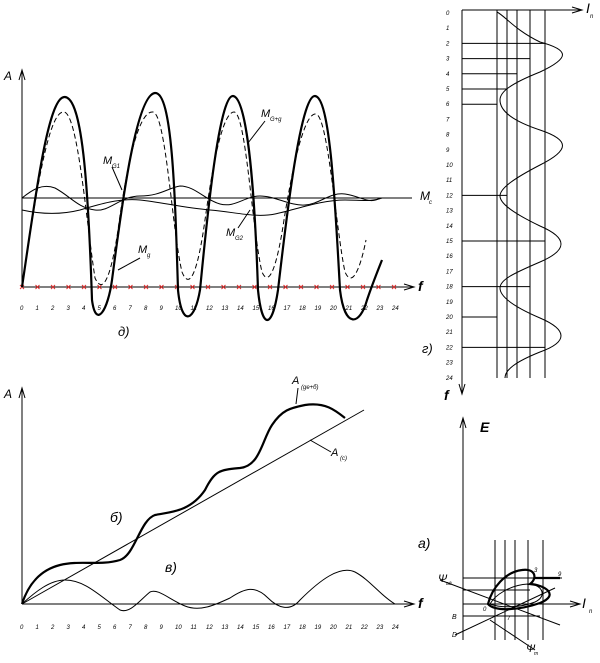  I want to click on panel-b-caption-b: б), so click(116, 517).